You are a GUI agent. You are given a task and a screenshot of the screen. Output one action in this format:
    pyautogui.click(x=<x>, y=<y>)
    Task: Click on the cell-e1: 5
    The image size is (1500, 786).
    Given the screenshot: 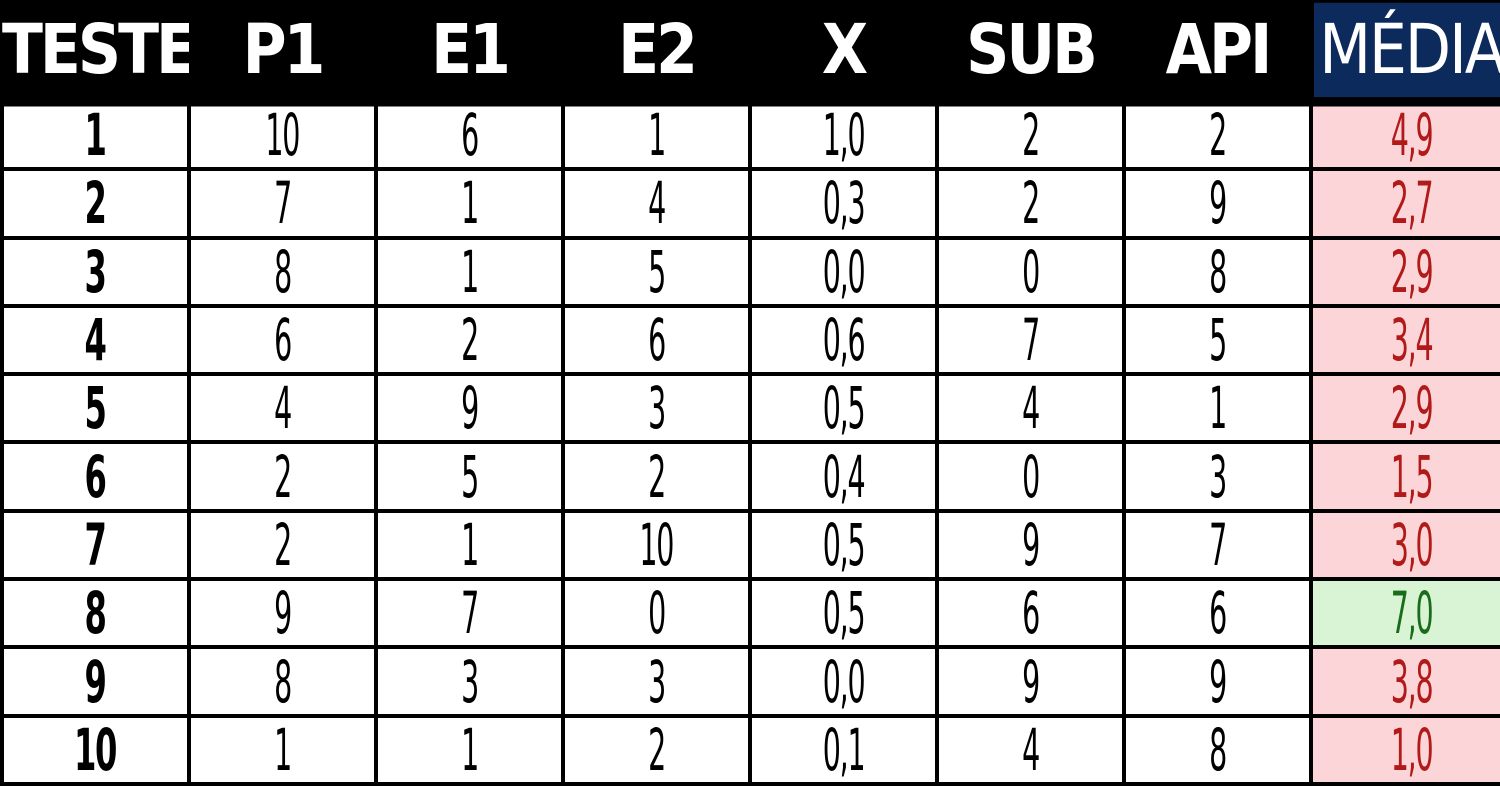 What is the action you would take?
    pyautogui.click(x=469, y=476)
    